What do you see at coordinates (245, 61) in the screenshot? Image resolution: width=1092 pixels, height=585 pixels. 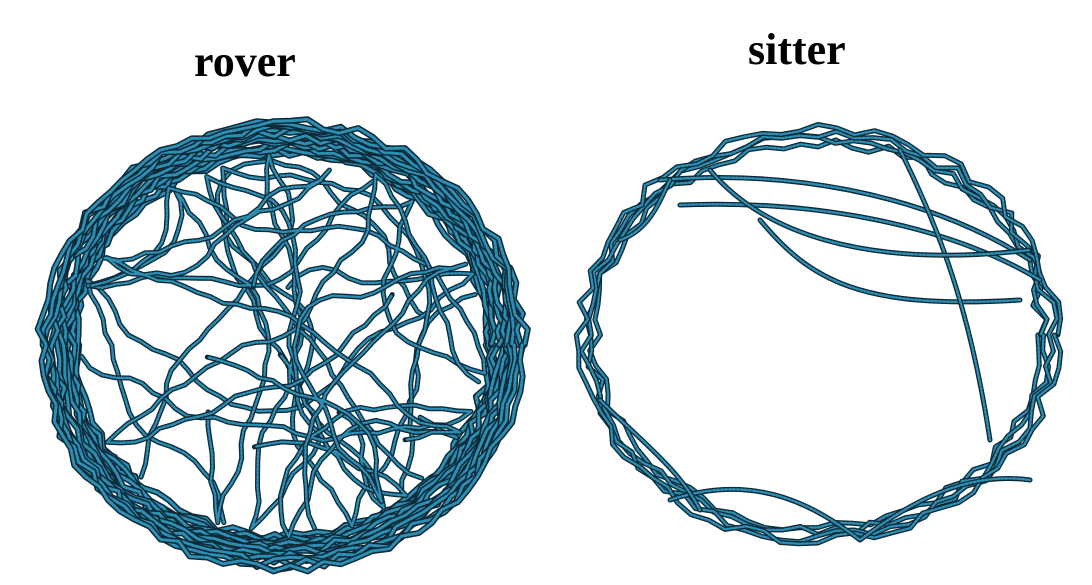 I see `rover-title: rover` at bounding box center [245, 61].